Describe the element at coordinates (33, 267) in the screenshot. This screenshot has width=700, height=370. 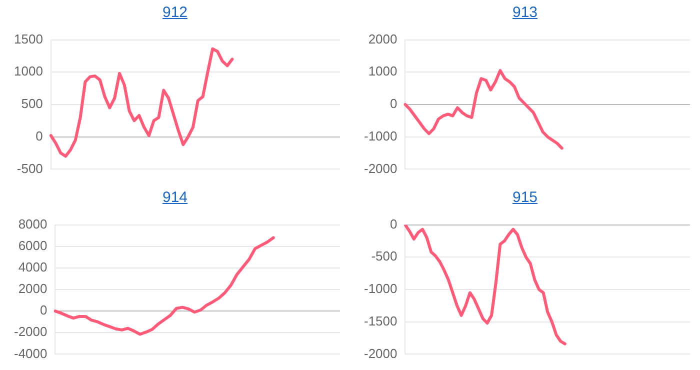
I see `y-tick-label: 4000` at that location.